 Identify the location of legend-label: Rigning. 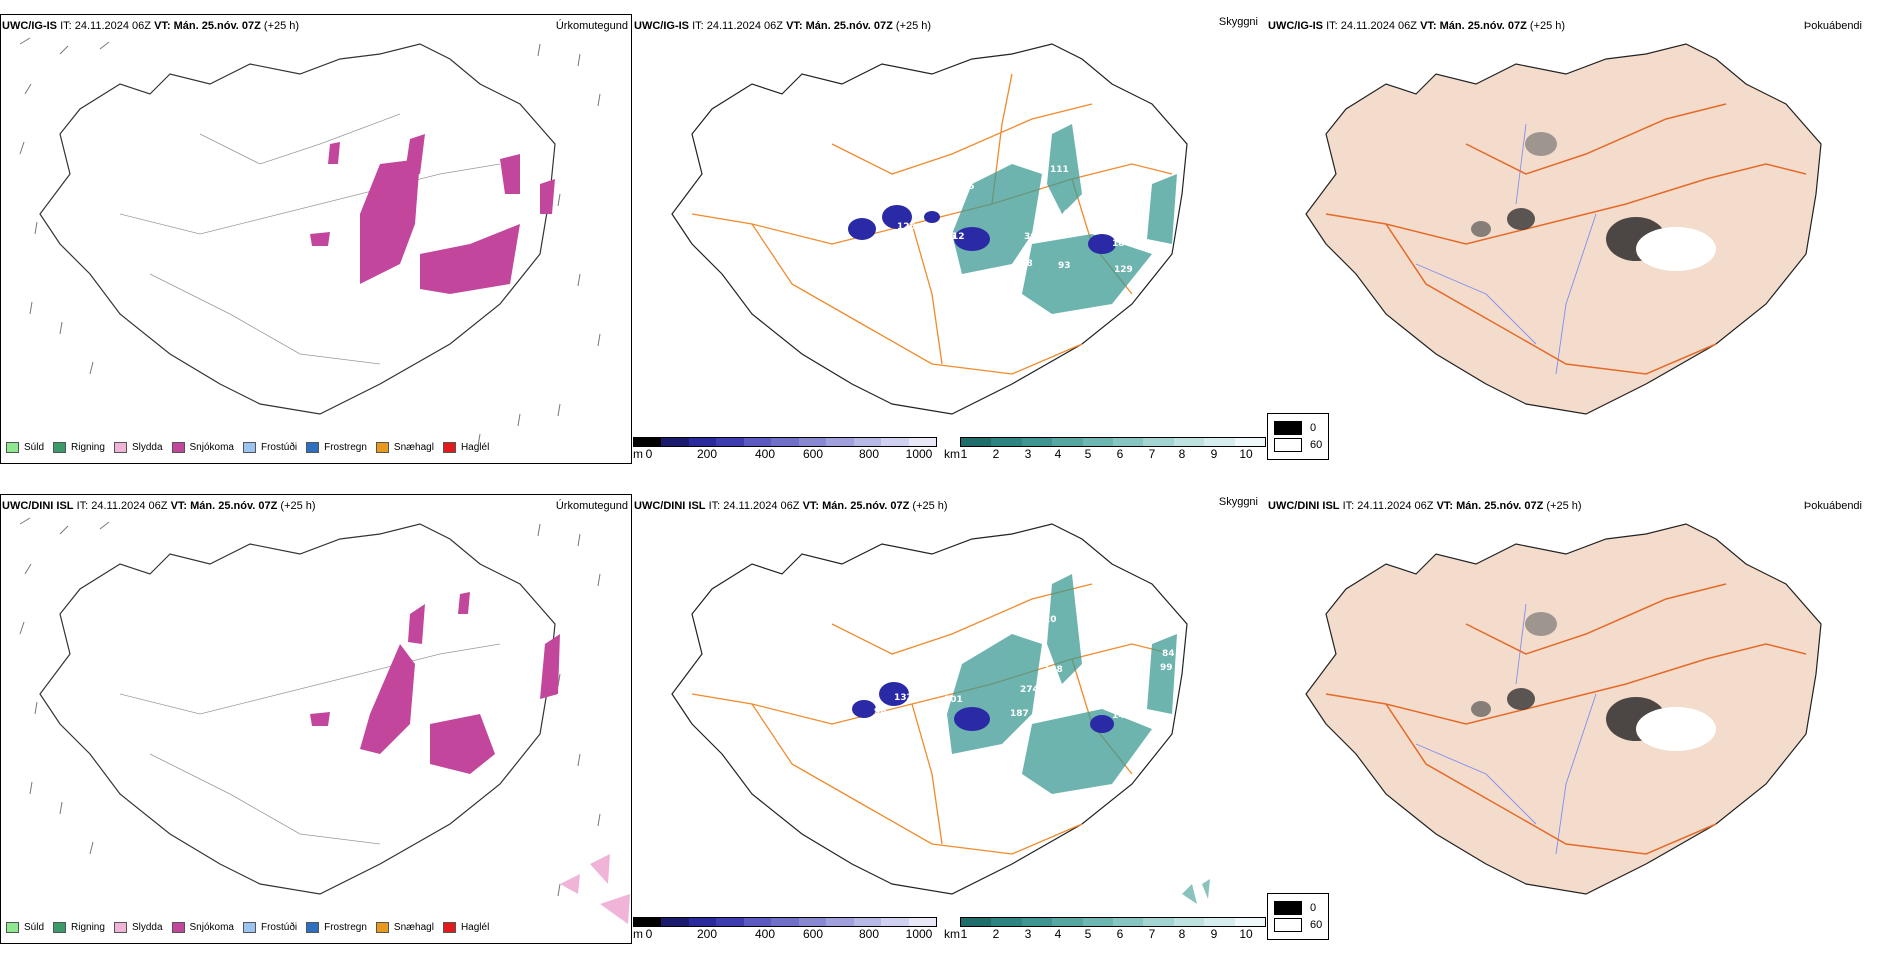
(88, 447).